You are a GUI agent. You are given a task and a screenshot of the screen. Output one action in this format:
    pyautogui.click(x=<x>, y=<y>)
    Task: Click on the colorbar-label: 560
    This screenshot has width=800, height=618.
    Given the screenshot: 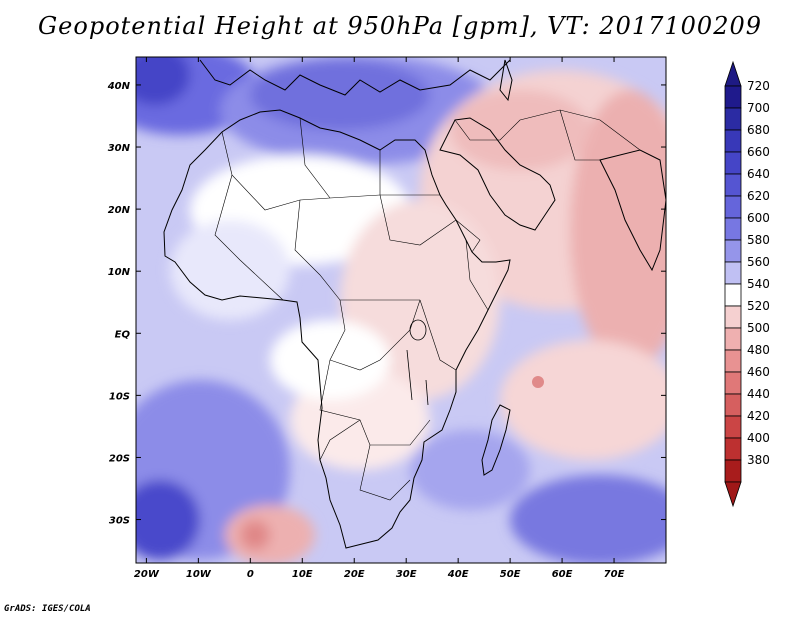 What is the action you would take?
    pyautogui.click(x=758, y=262)
    